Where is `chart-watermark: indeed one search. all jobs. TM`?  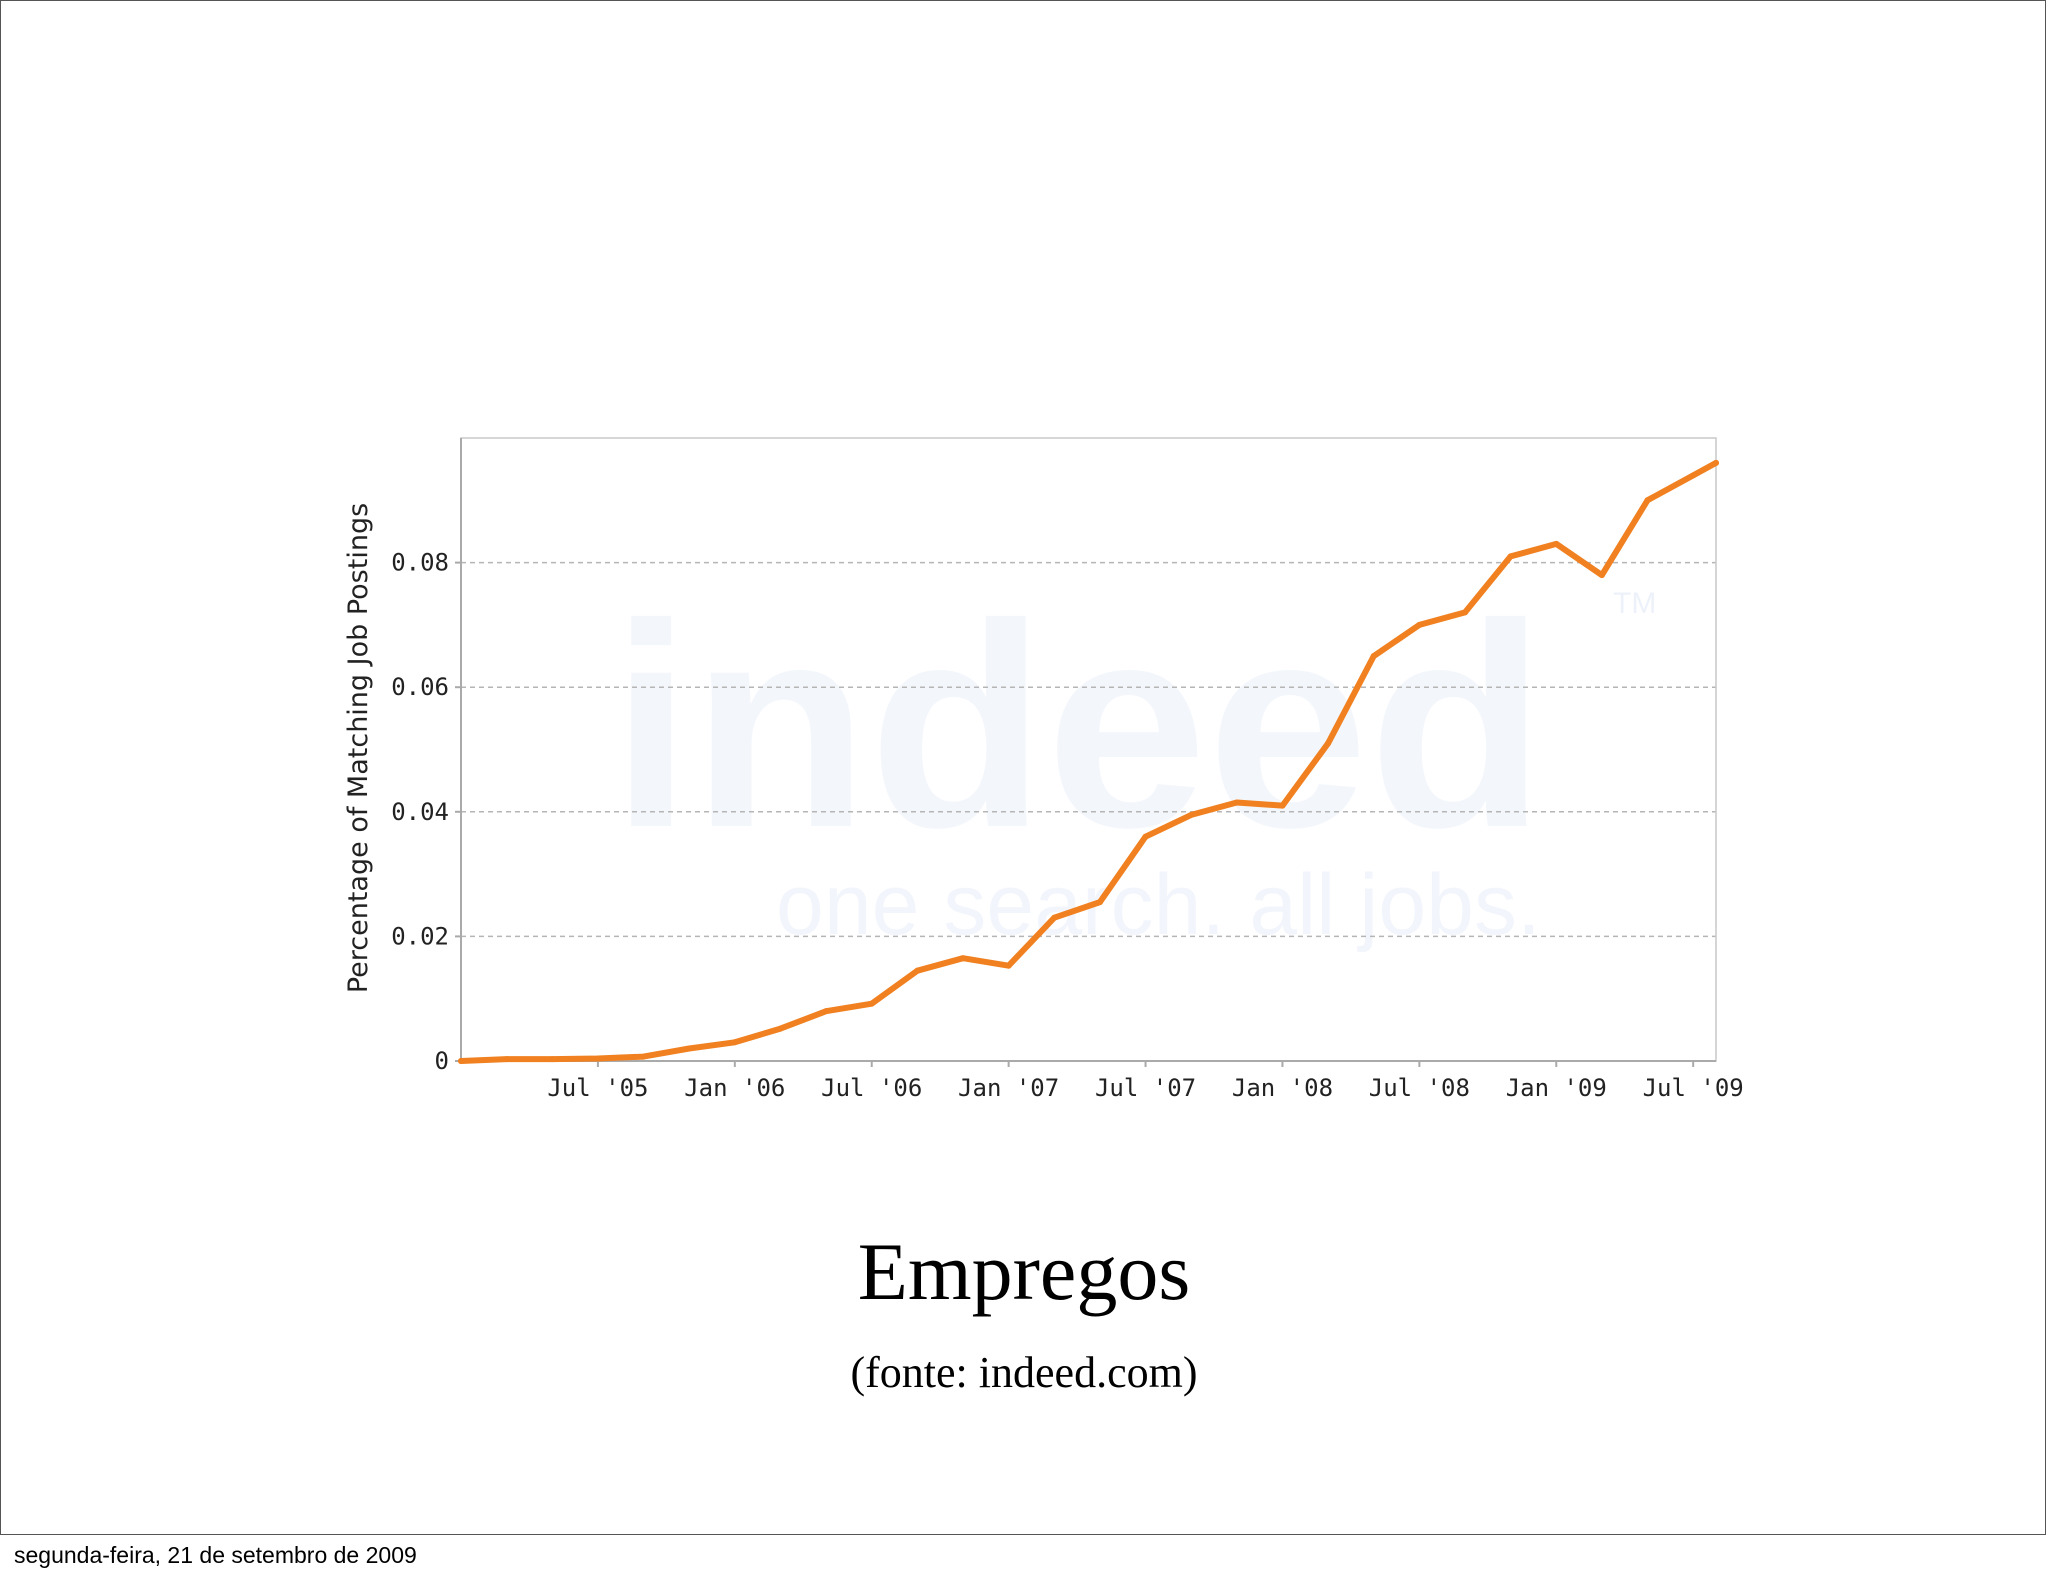 chart-watermark: indeed one search. all jobs. TM is located at coordinates (1133, 758).